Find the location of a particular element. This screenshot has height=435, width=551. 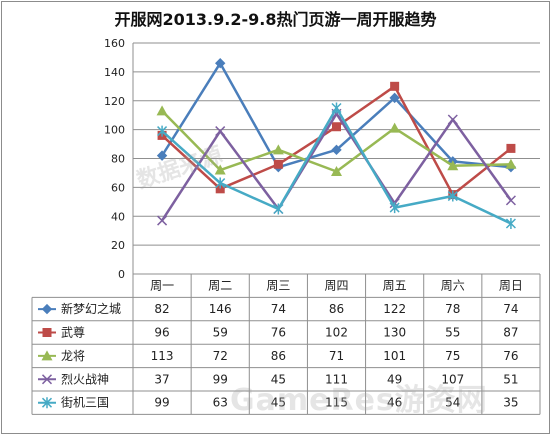

x-tick-label: 周四 is located at coordinates (336, 286).